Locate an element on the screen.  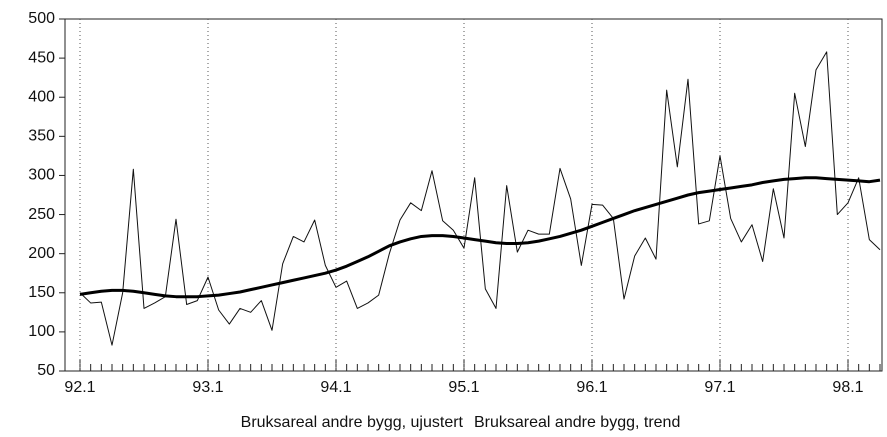
y-tick-label: 50 is located at coordinates (46, 370).